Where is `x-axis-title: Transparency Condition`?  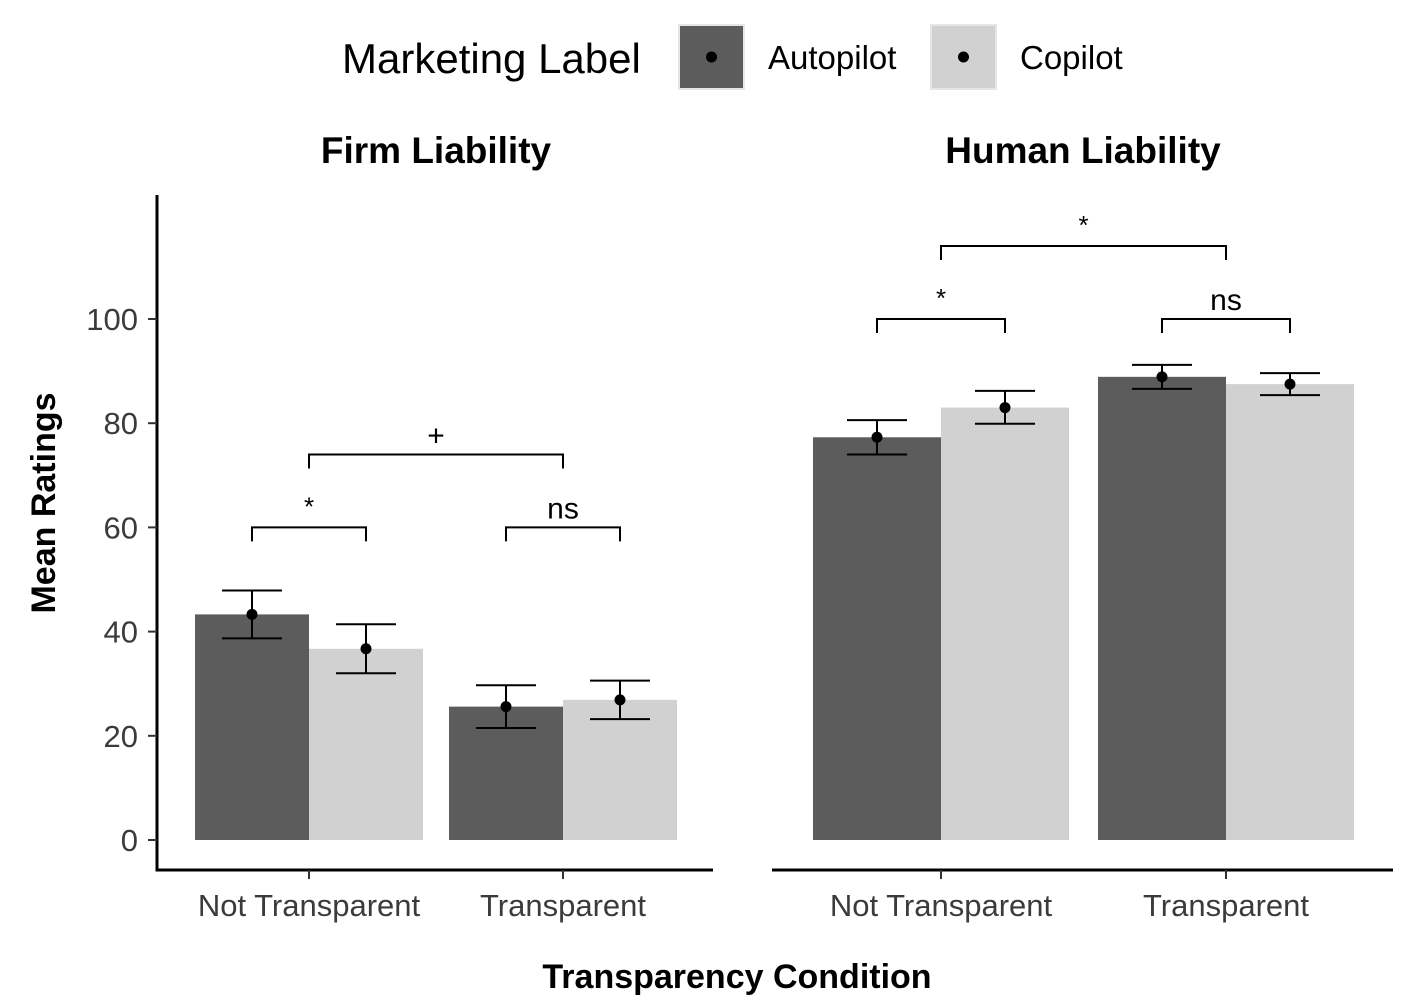
x-axis-title: Transparency Condition is located at coordinates (736, 977).